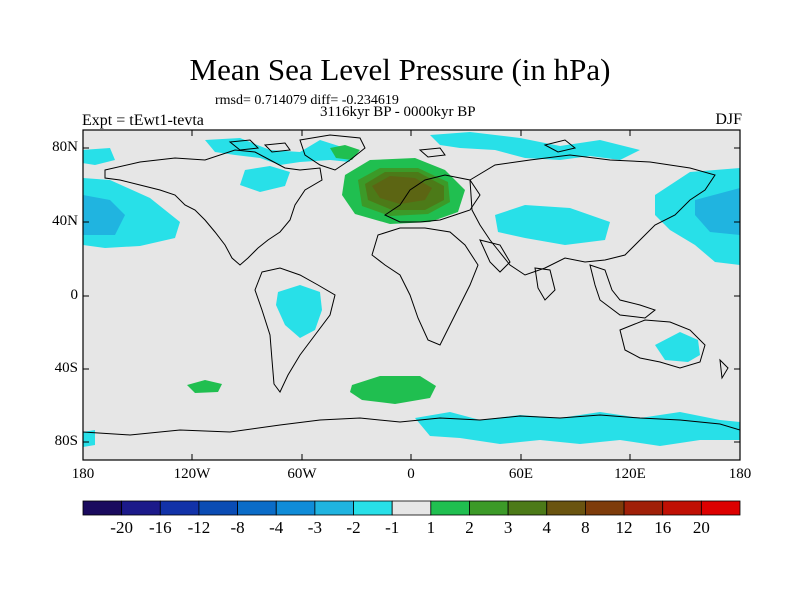 Image resolution: width=800 pixels, height=600 pixels. What do you see at coordinates (624, 527) in the screenshot?
I see `colorbar-tick-label: 12` at bounding box center [624, 527].